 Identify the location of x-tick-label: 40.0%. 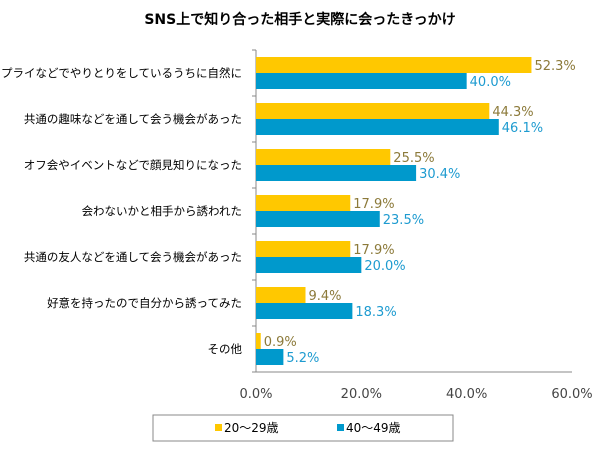
(466, 394).